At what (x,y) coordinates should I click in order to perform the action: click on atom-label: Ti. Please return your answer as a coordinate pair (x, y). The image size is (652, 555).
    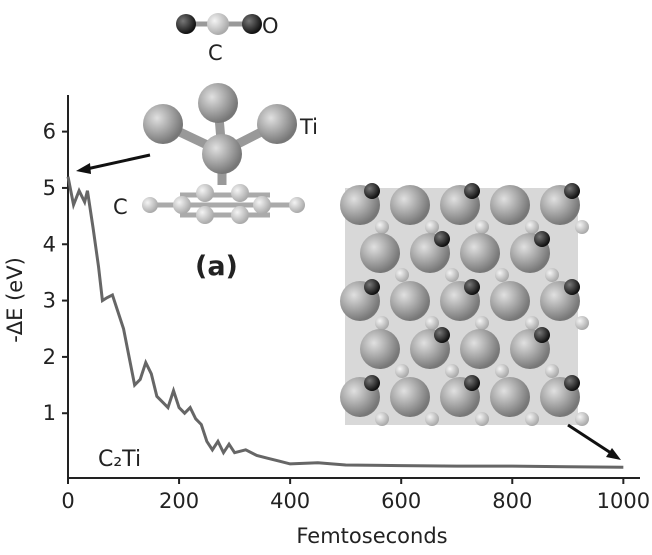
    Looking at the image, I should click on (308, 127).